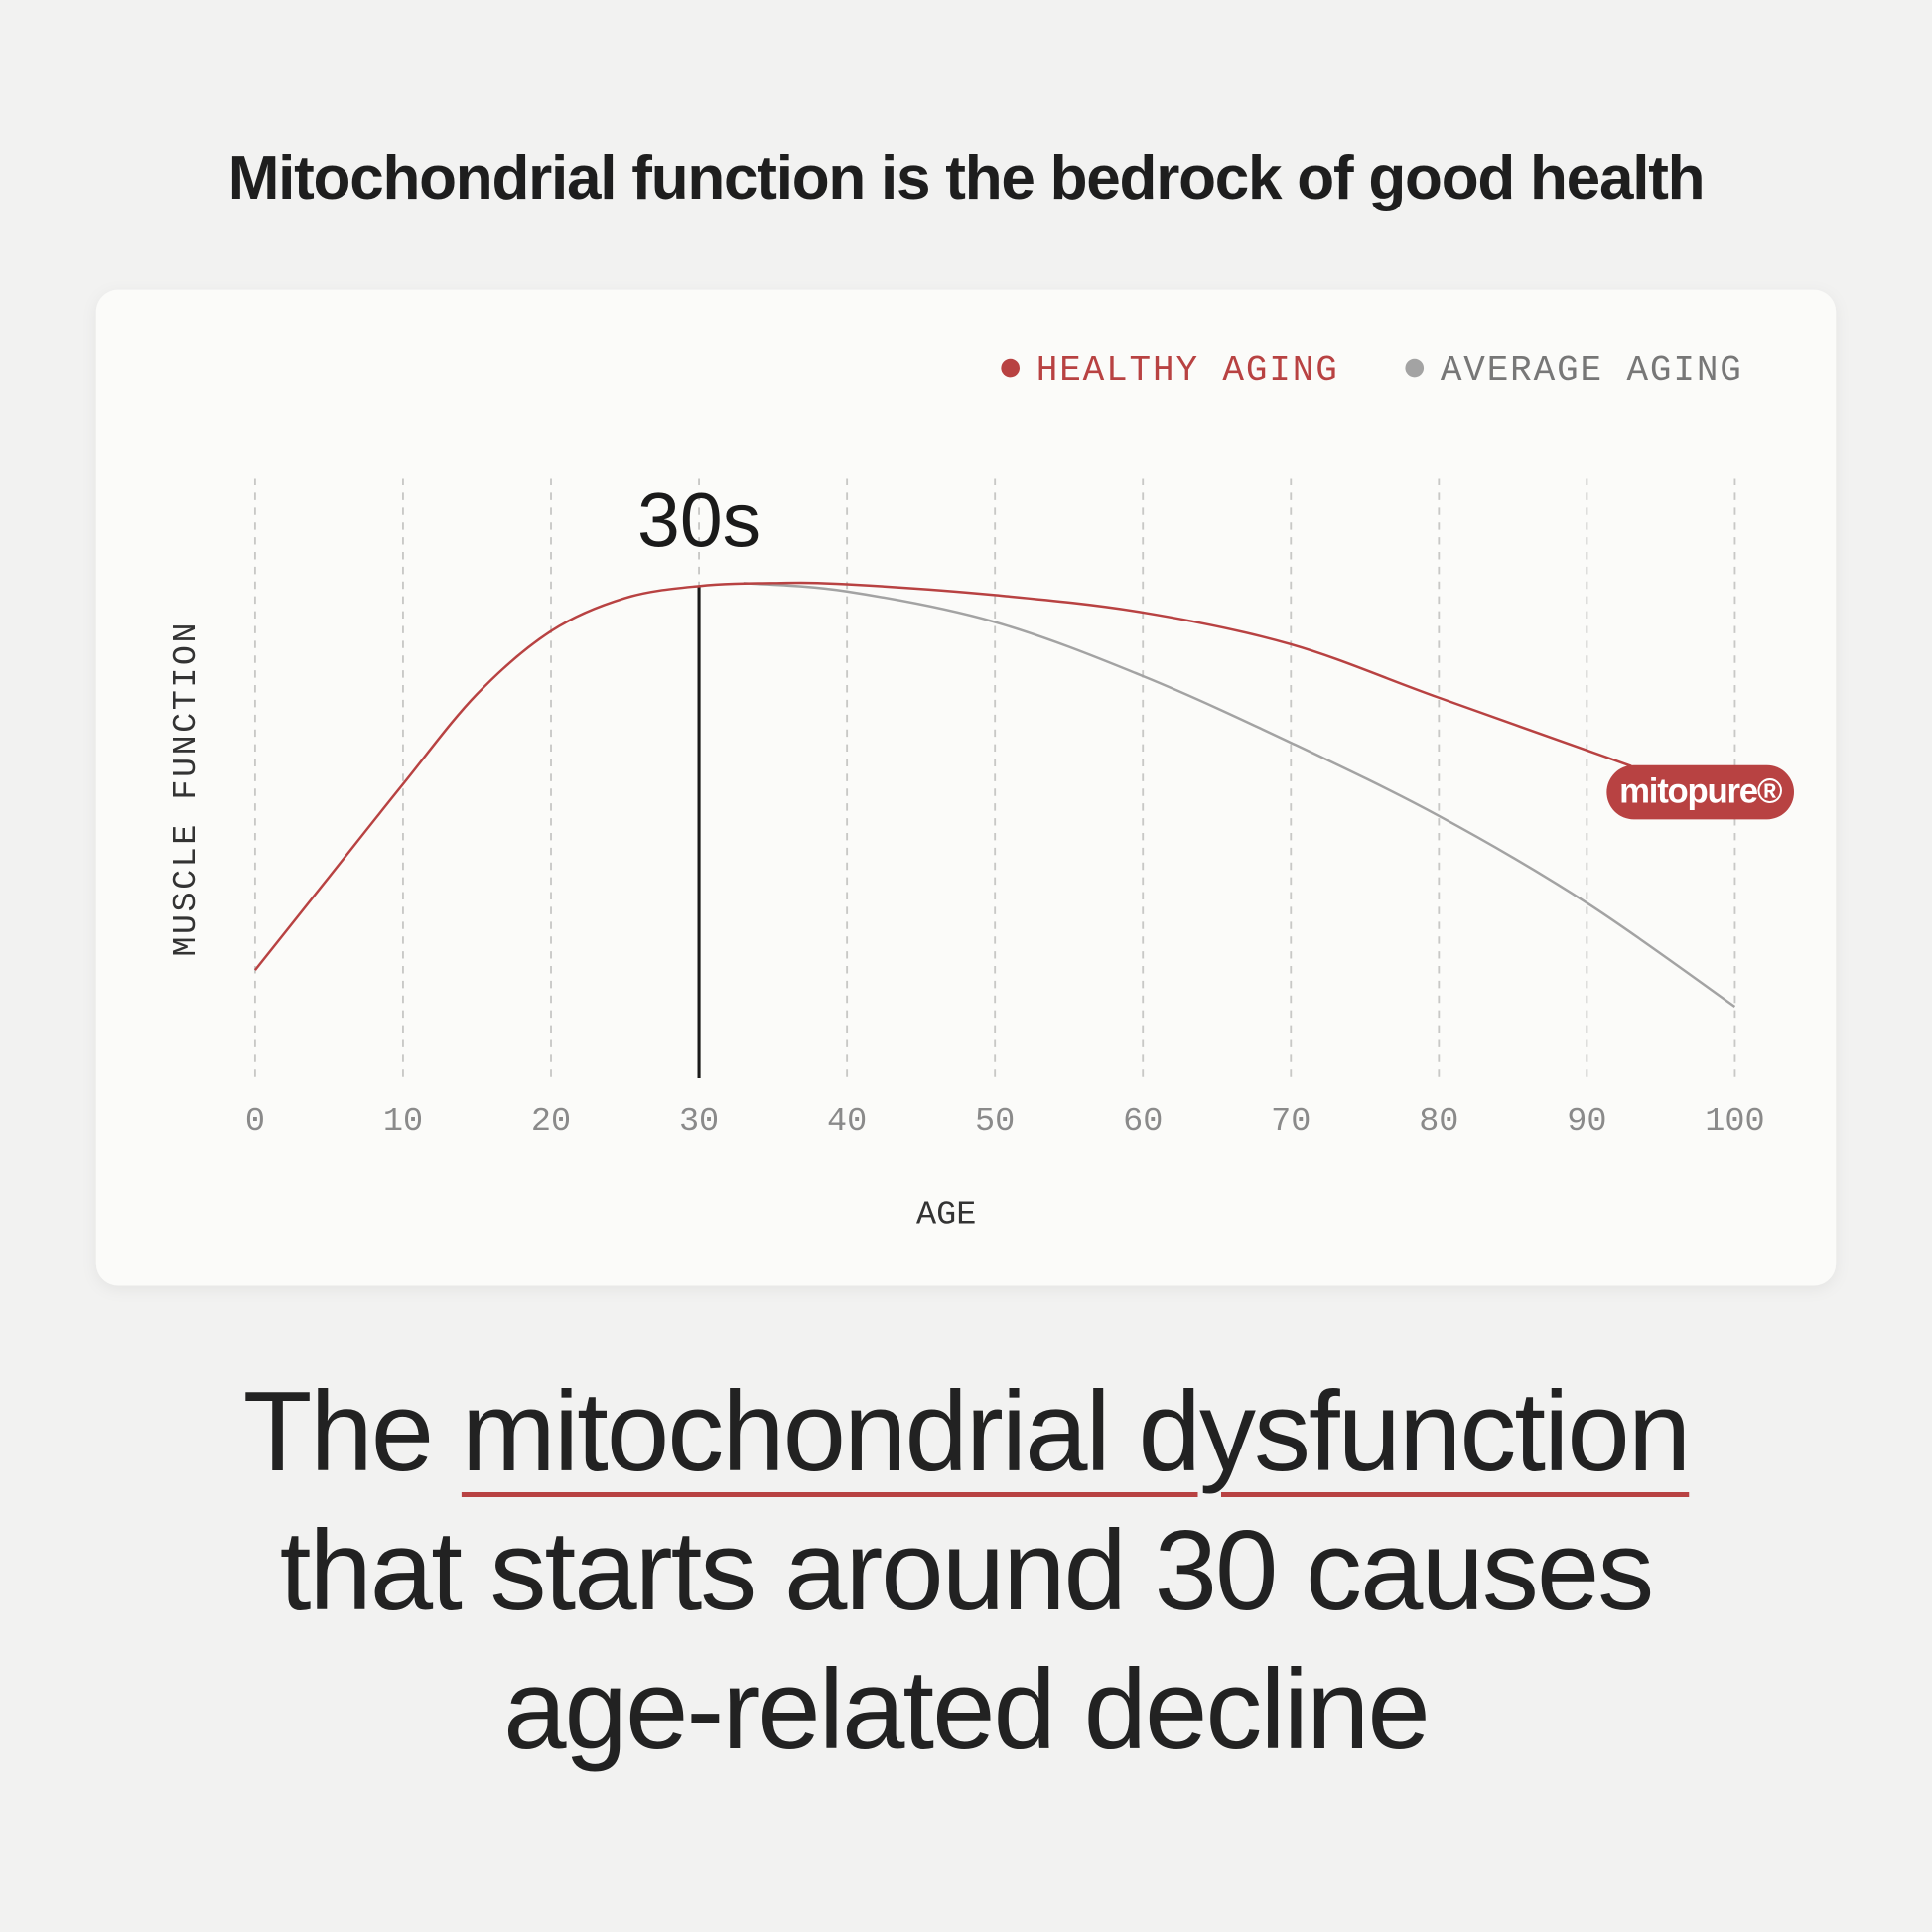  I want to click on caption-emphasis: mitochondrial dysfunction, so click(1076, 1432).